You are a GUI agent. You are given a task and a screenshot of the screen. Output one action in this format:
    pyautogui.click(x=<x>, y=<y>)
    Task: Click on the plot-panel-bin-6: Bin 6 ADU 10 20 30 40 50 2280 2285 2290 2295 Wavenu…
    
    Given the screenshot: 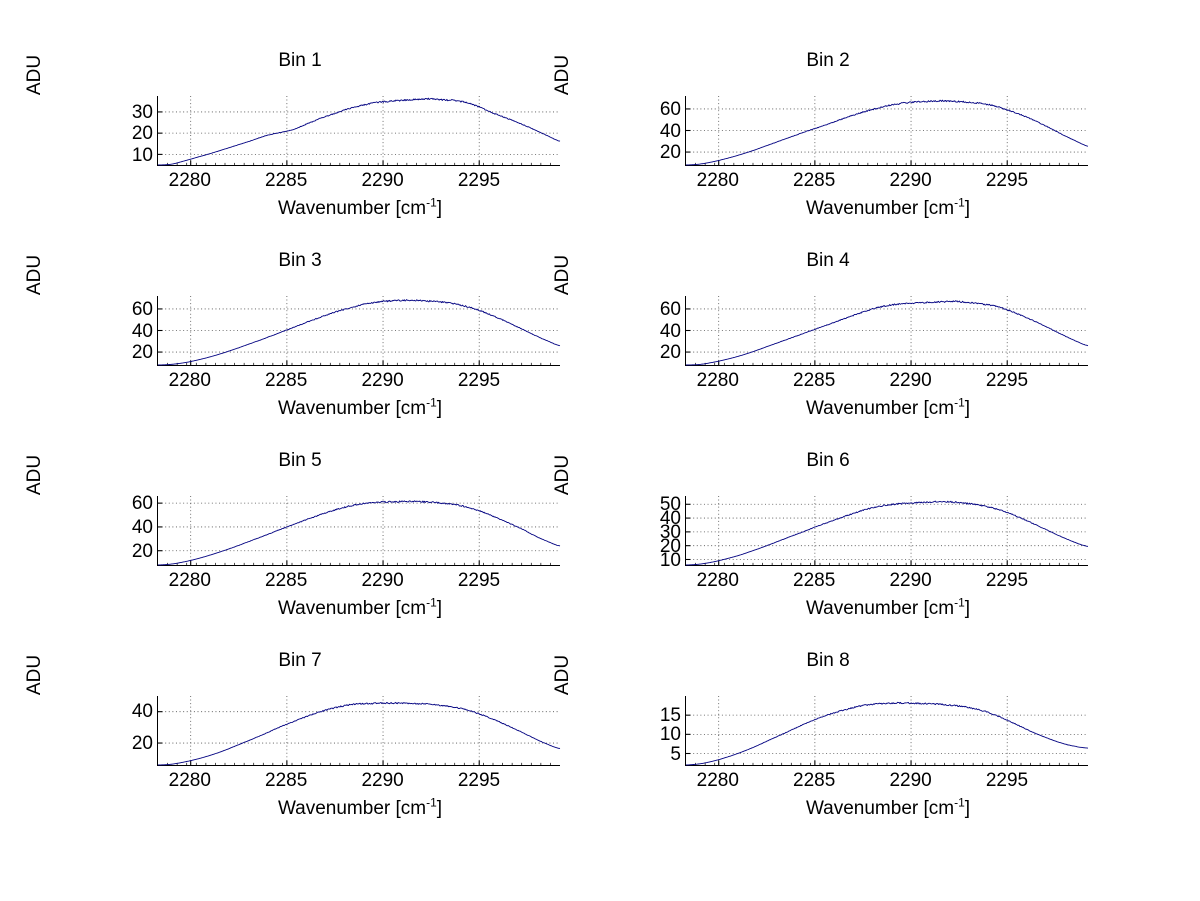 What is the action you would take?
    pyautogui.click(x=828, y=550)
    